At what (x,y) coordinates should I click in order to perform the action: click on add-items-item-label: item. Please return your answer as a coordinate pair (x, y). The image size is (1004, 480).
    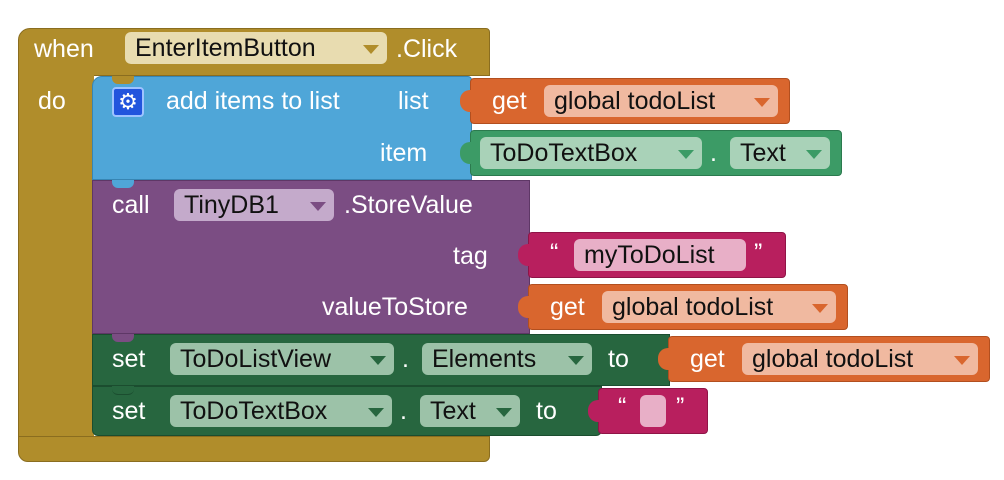
    Looking at the image, I should click on (404, 153).